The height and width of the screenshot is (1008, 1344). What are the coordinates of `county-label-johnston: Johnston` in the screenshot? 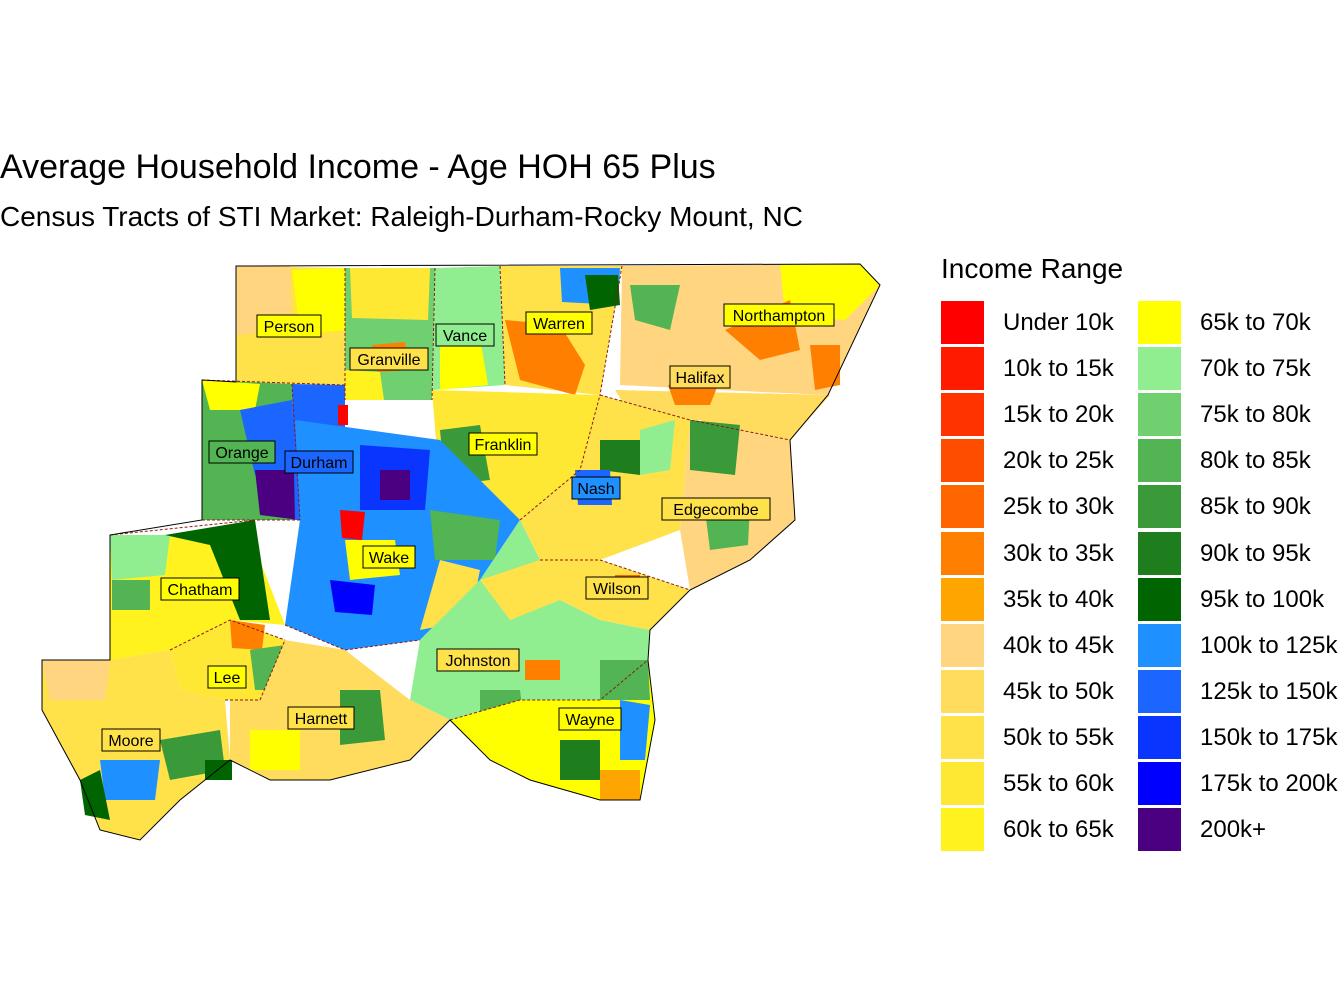 It's located at (478, 660).